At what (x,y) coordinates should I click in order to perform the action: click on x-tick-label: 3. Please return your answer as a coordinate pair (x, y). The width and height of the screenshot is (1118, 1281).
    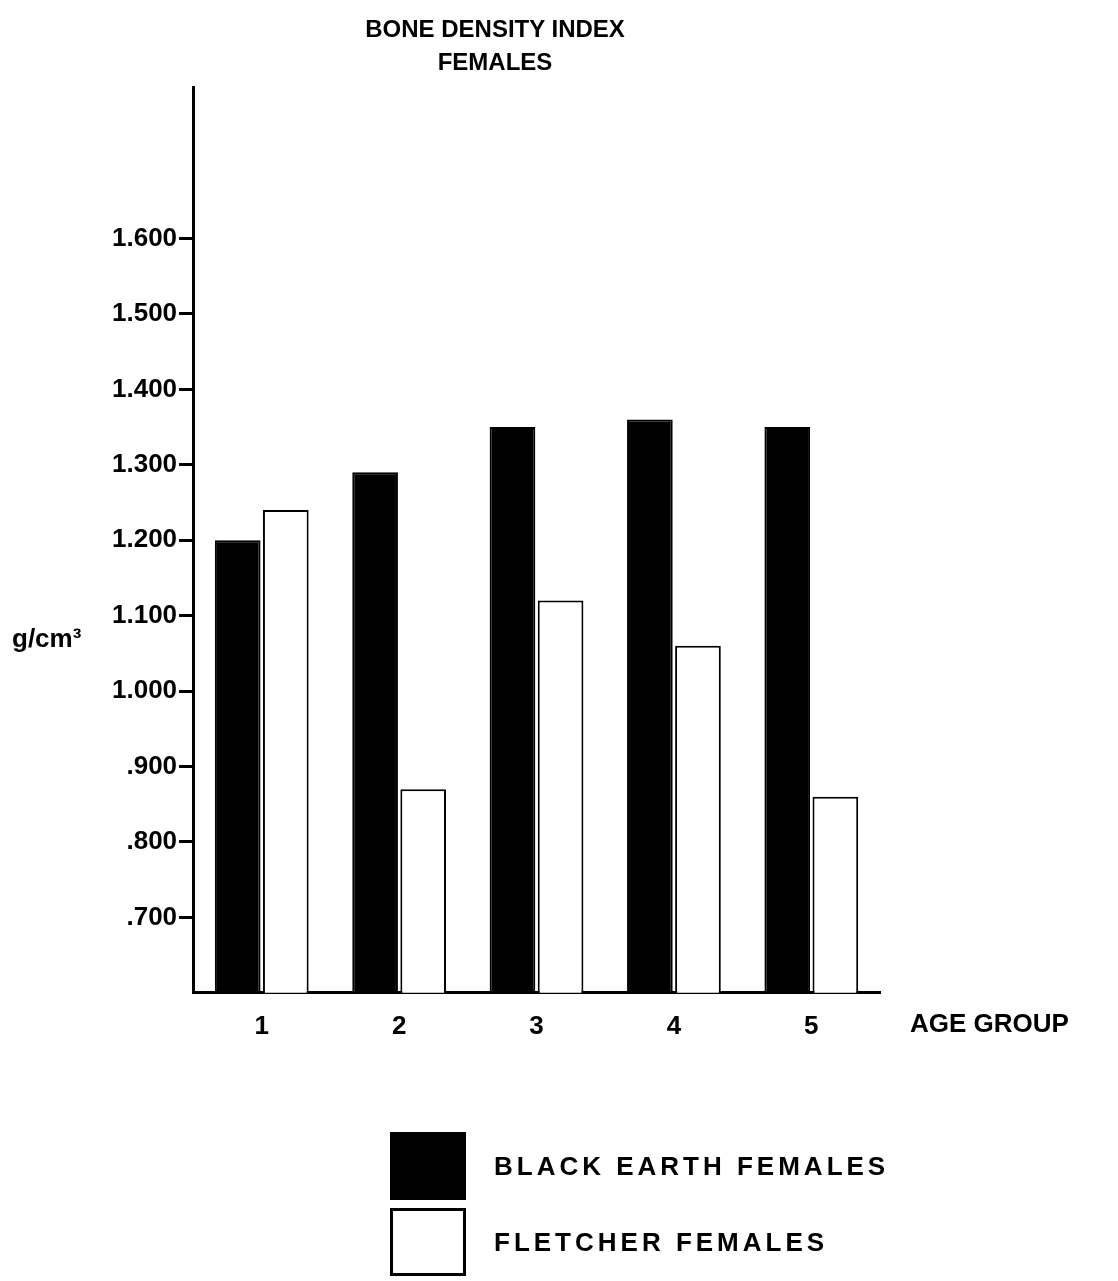
    Looking at the image, I should click on (536, 1024).